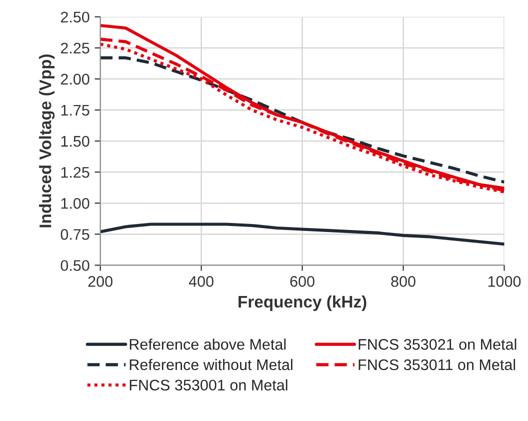 The image size is (528, 421). Describe the element at coordinates (75, 203) in the screenshot. I see `y-tick-label: 1.00` at that location.